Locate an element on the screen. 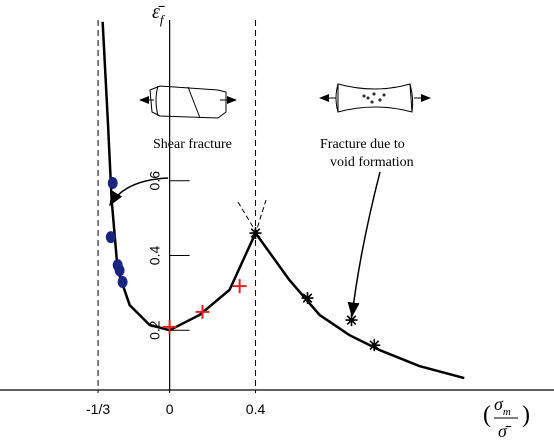 The height and width of the screenshot is (443, 554). x-label-paren: ) is located at coordinates (526, 415).